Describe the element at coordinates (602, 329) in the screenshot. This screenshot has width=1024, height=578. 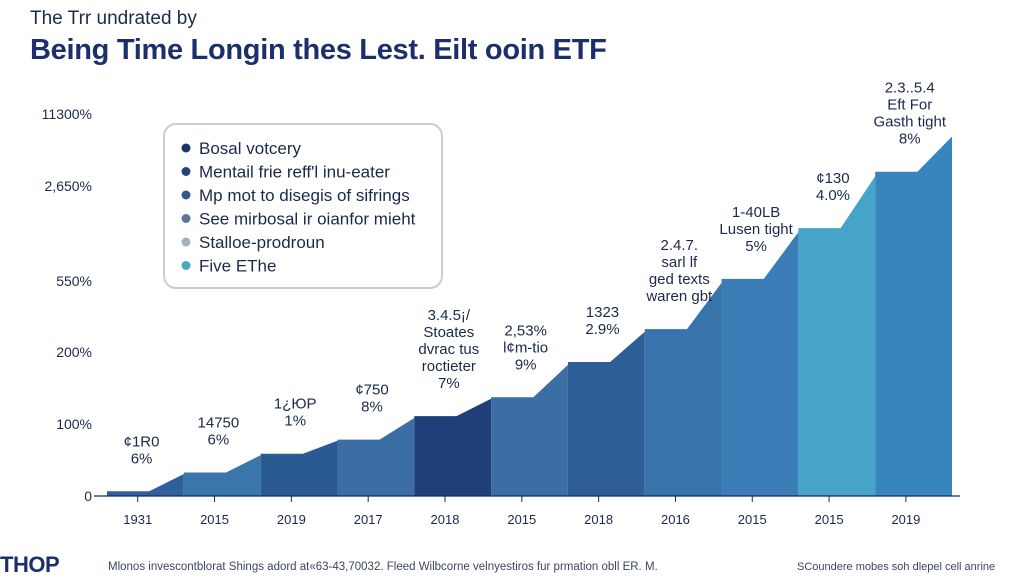
I see `data-label: 2.9%` at that location.